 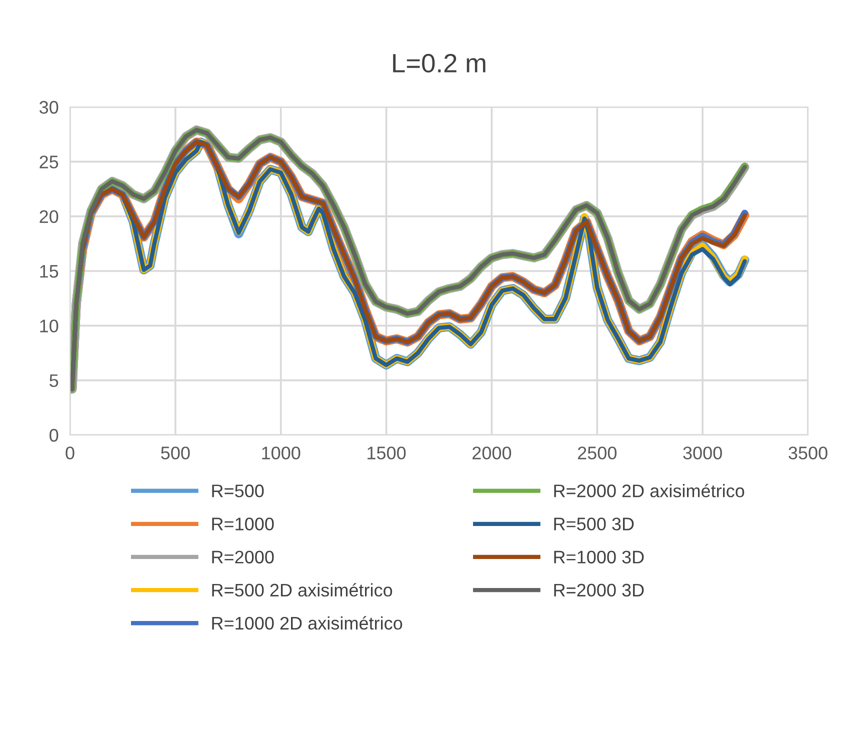 I want to click on legend-label: R=500 2D axisimétrico, so click(x=302, y=590).